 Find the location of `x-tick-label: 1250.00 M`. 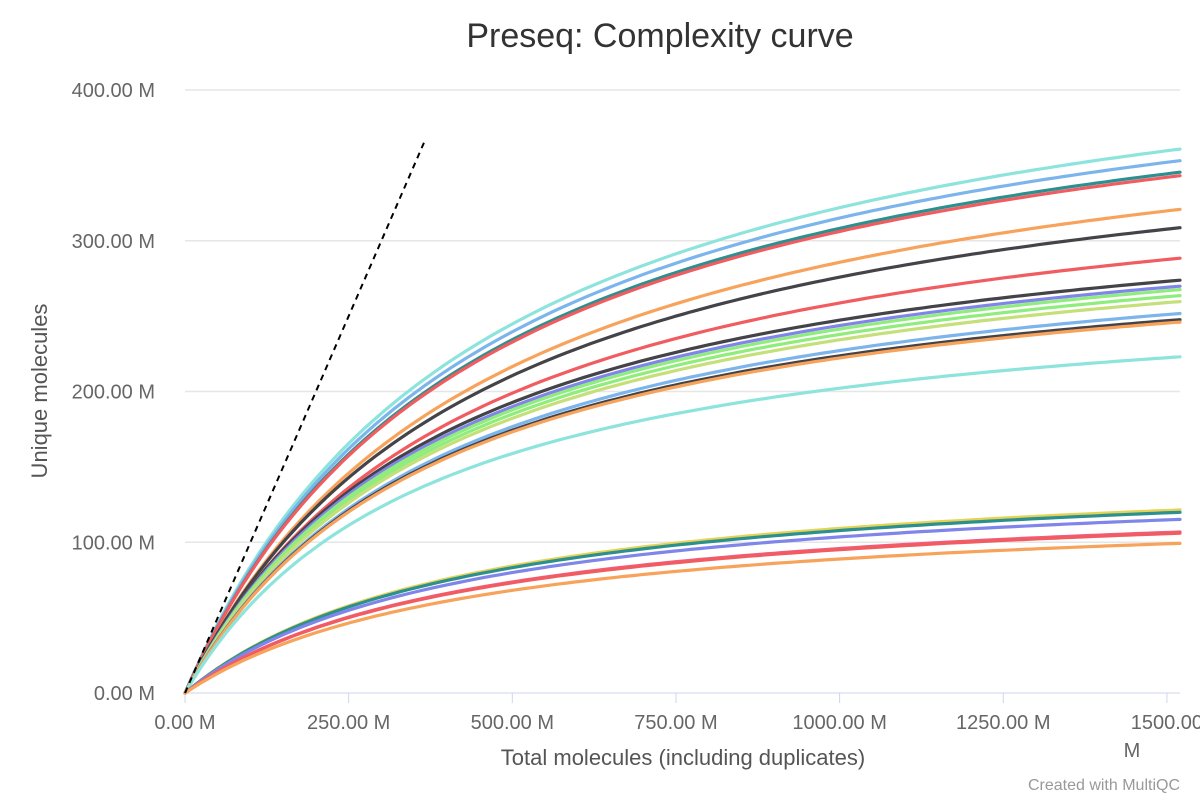

x-tick-label: 1250.00 M is located at coordinates (1003, 723).